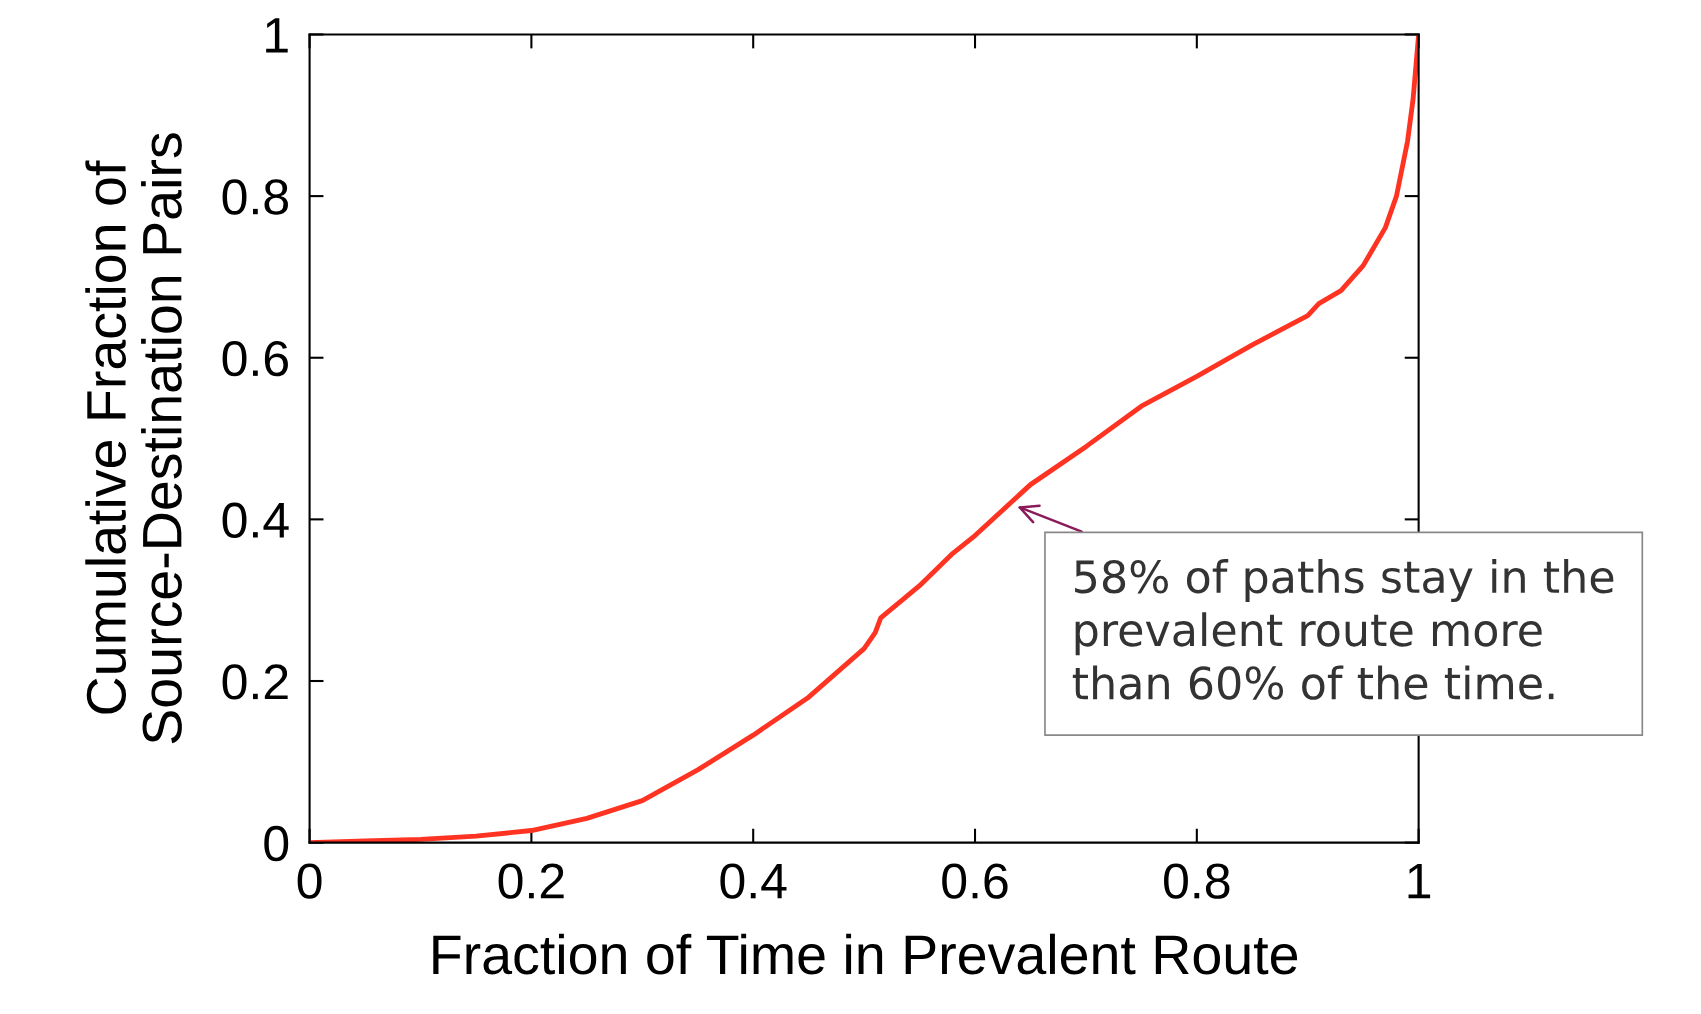 The width and height of the screenshot is (1701, 1014). What do you see at coordinates (255, 197) in the screenshot?
I see `y-tick-label: 0.8` at bounding box center [255, 197].